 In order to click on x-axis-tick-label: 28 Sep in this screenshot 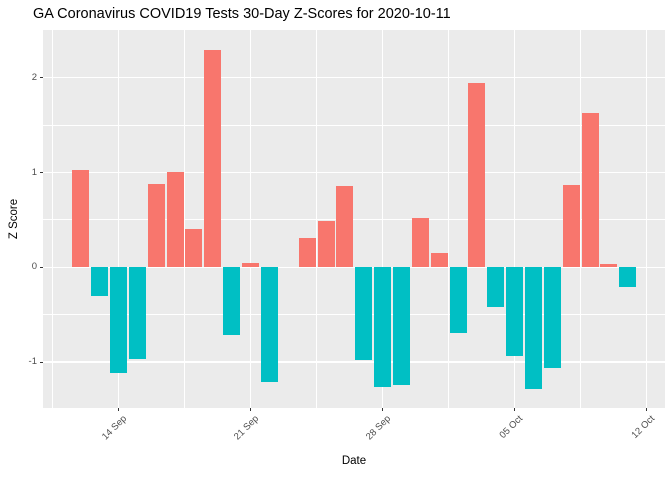, I will do `click(378, 428)`.